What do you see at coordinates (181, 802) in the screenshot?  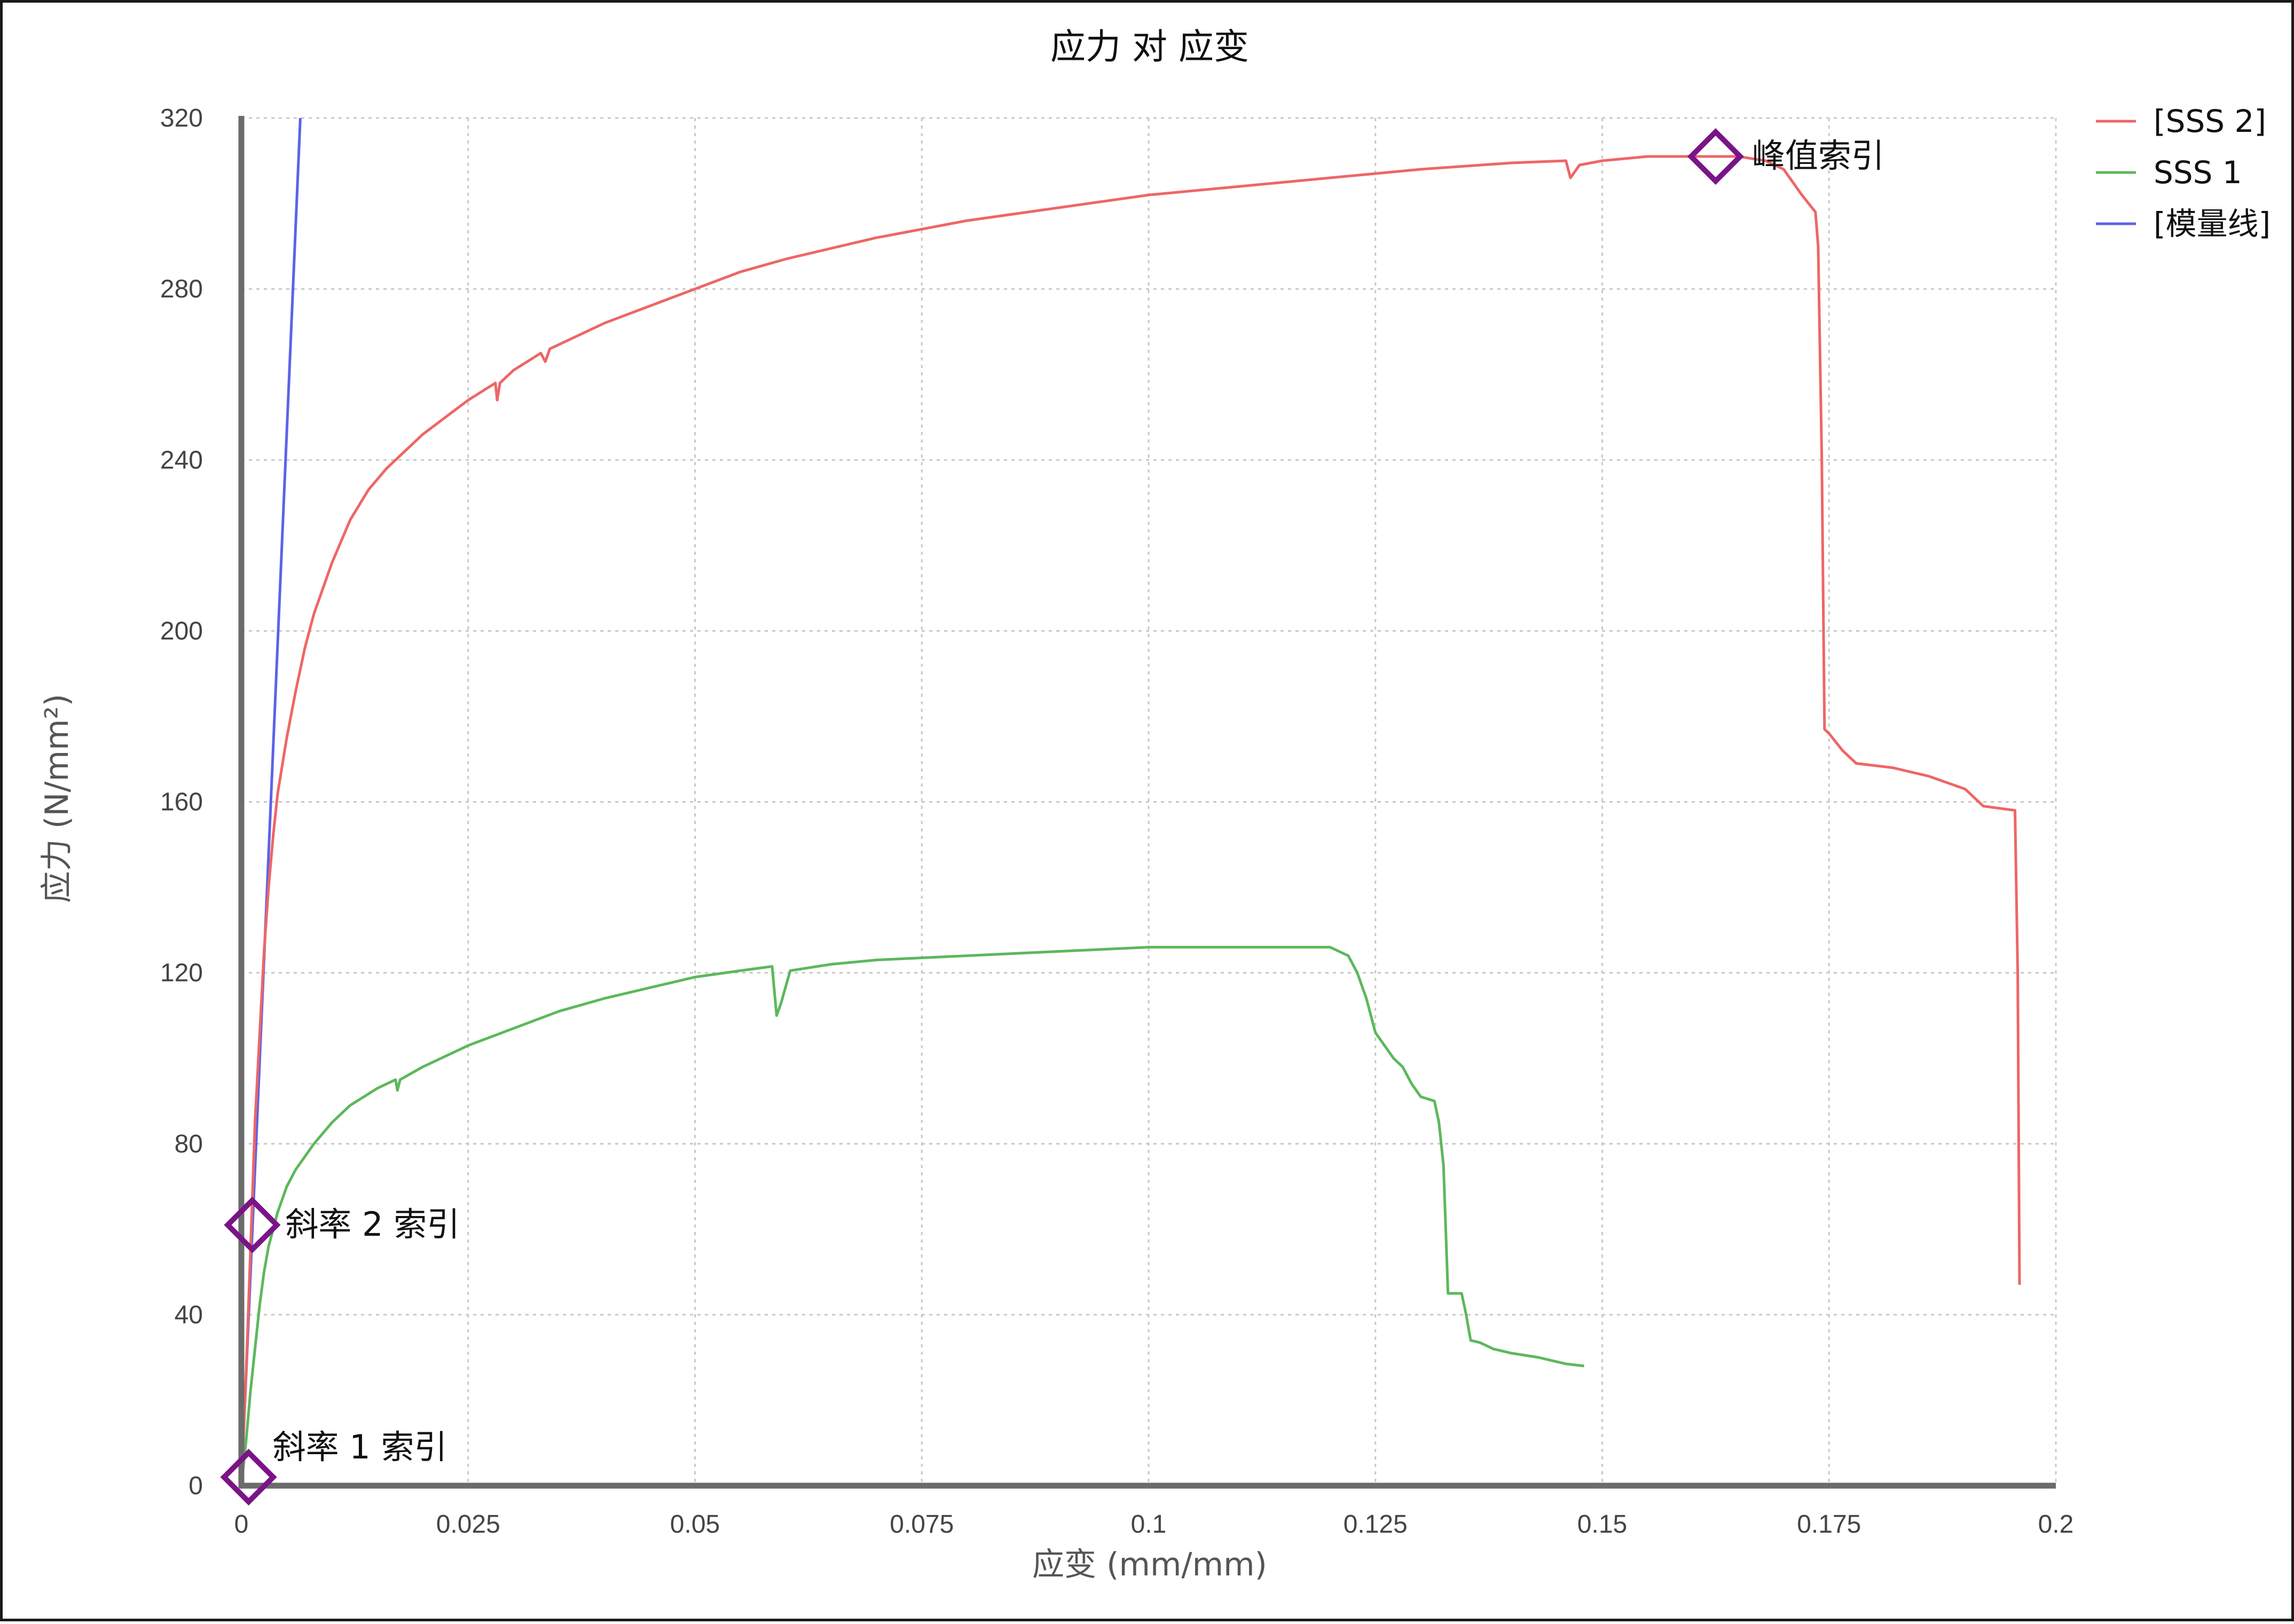 I see `y-tick-label: 160` at bounding box center [181, 802].